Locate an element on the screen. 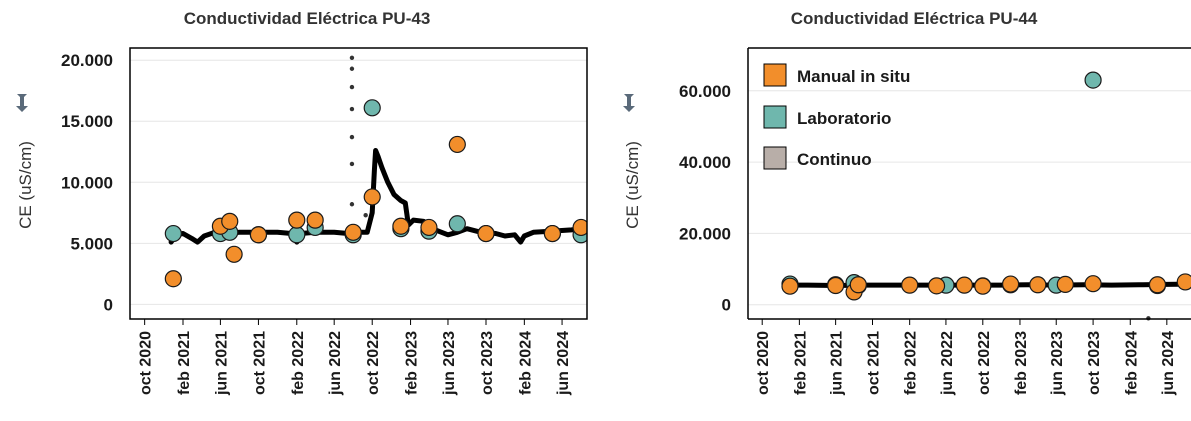 This screenshot has height=421, width=1191. legend-label-manual: Manual in situ is located at coordinates (853, 76).